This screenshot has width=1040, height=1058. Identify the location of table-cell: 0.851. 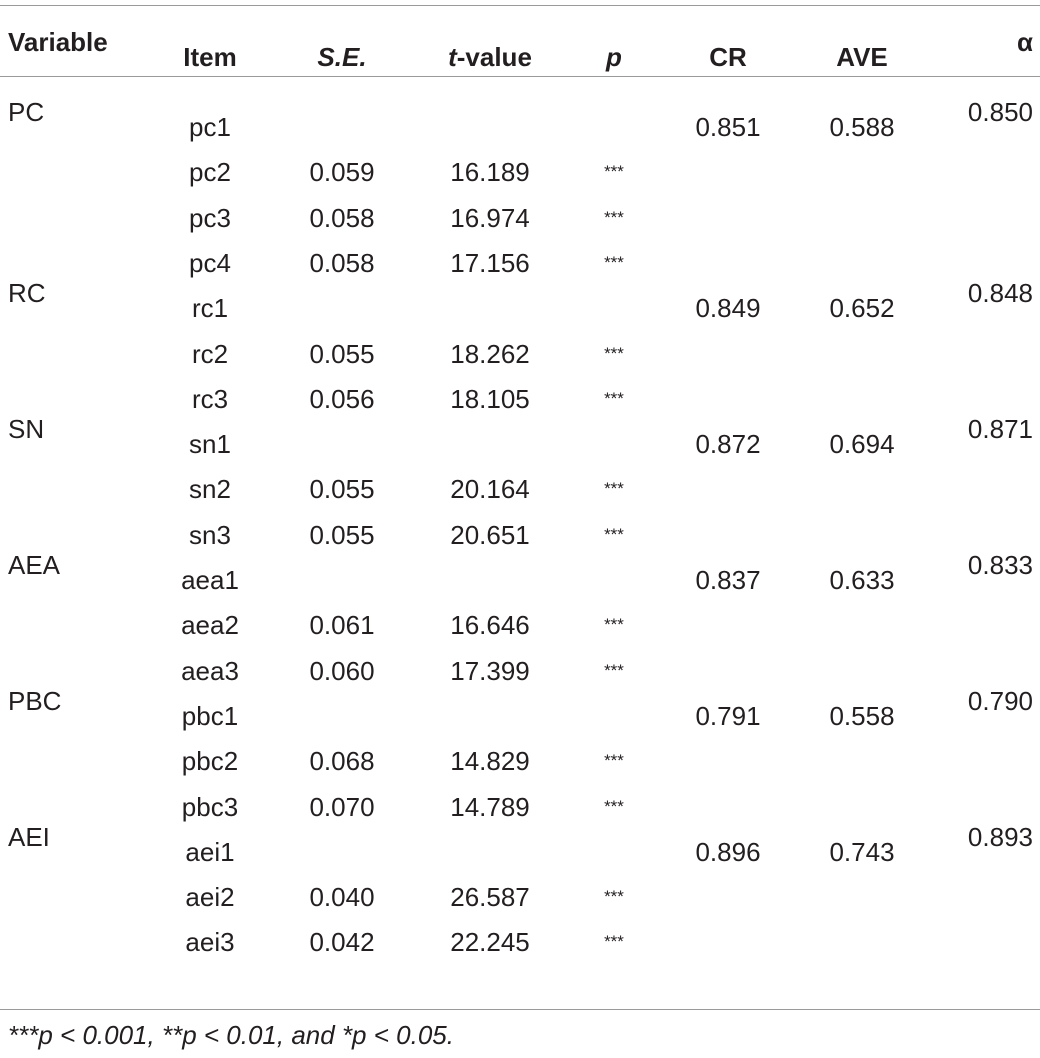
(728, 127).